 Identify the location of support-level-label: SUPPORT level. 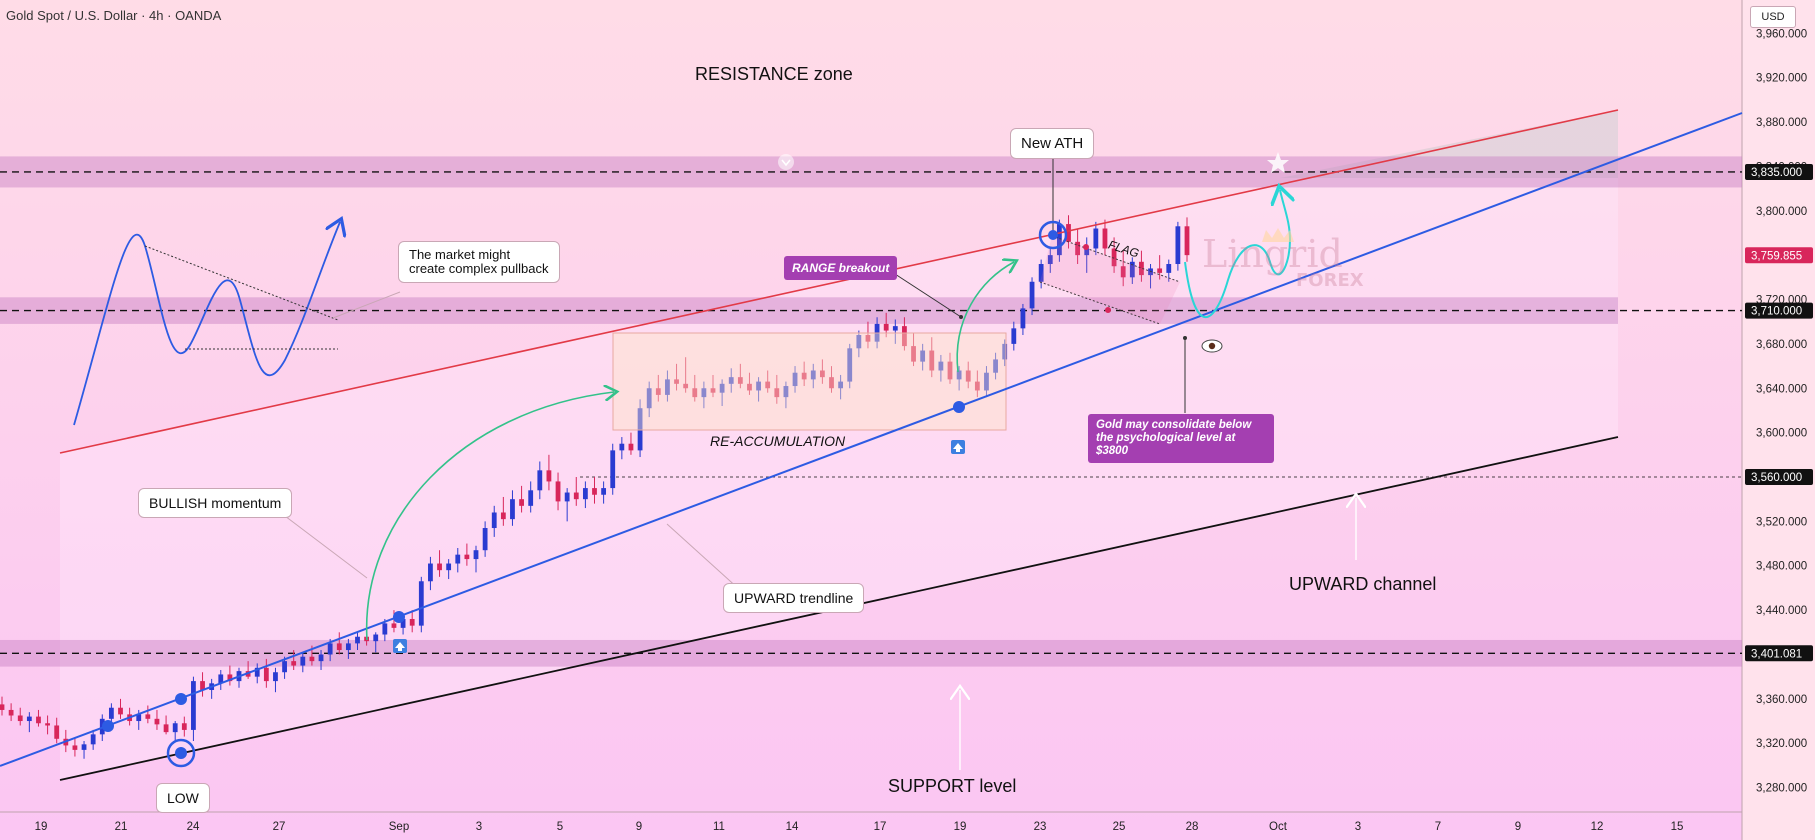
(952, 786).